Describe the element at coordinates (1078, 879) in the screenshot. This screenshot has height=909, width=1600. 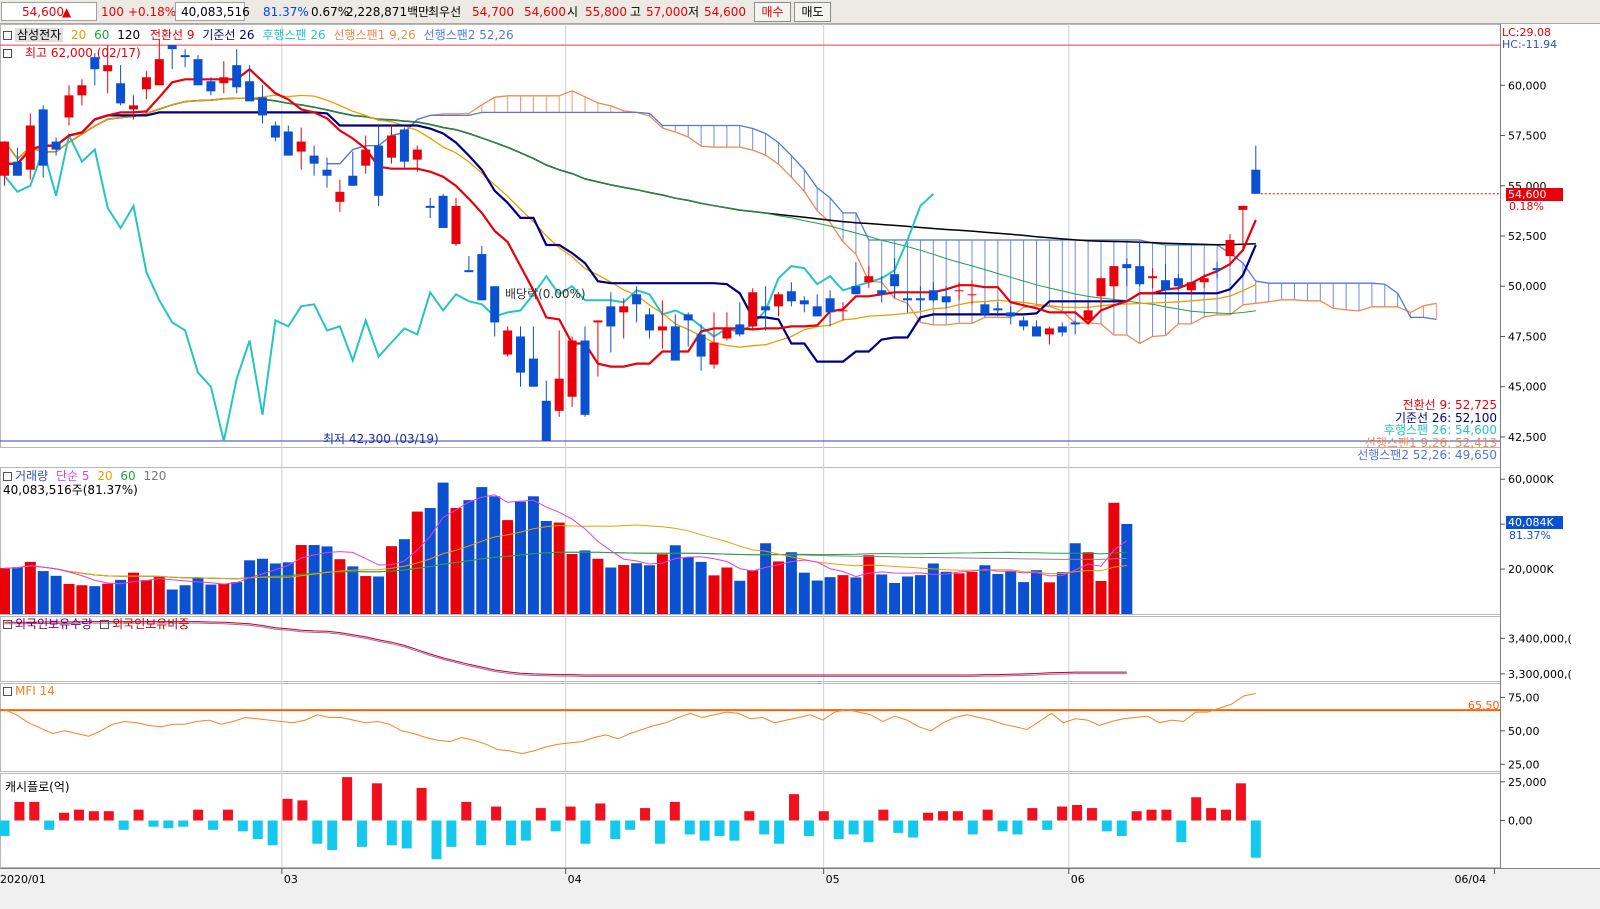
I see `date-tick-label: 06` at that location.